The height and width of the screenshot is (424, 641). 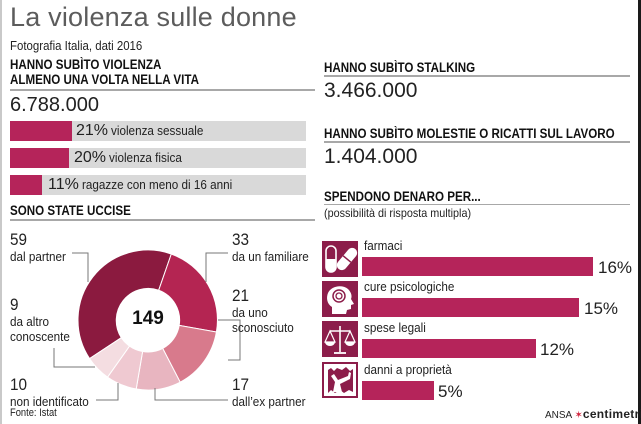 What do you see at coordinates (470, 307) in the screenshot?
I see `spending-bar-cure` at bounding box center [470, 307].